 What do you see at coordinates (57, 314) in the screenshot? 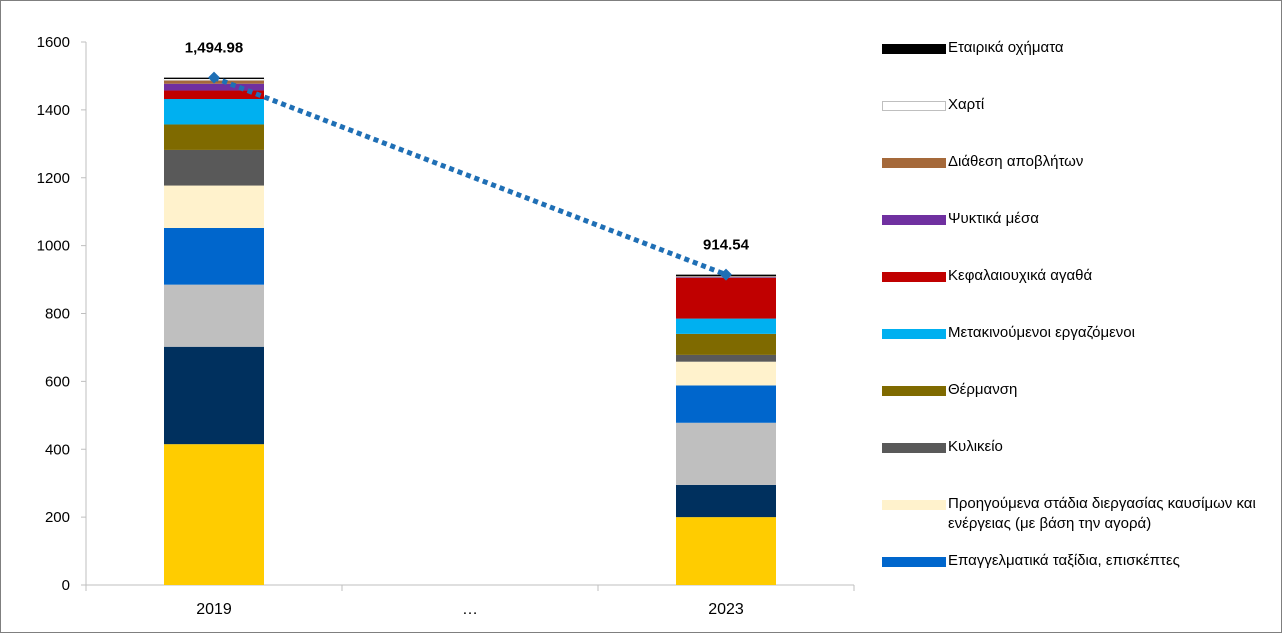
I see `y-tick-label: 800` at bounding box center [57, 314].